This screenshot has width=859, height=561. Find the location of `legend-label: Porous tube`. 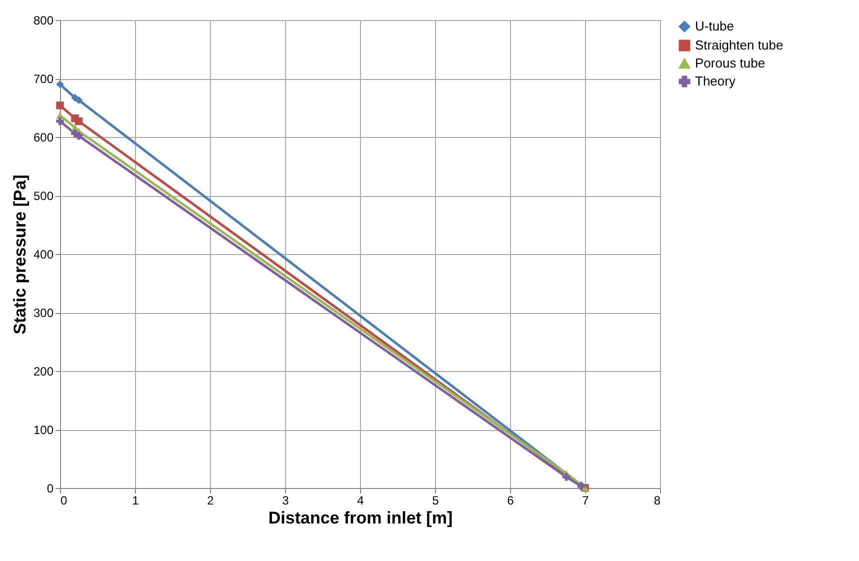

legend-label: Porous tube is located at coordinates (730, 63).